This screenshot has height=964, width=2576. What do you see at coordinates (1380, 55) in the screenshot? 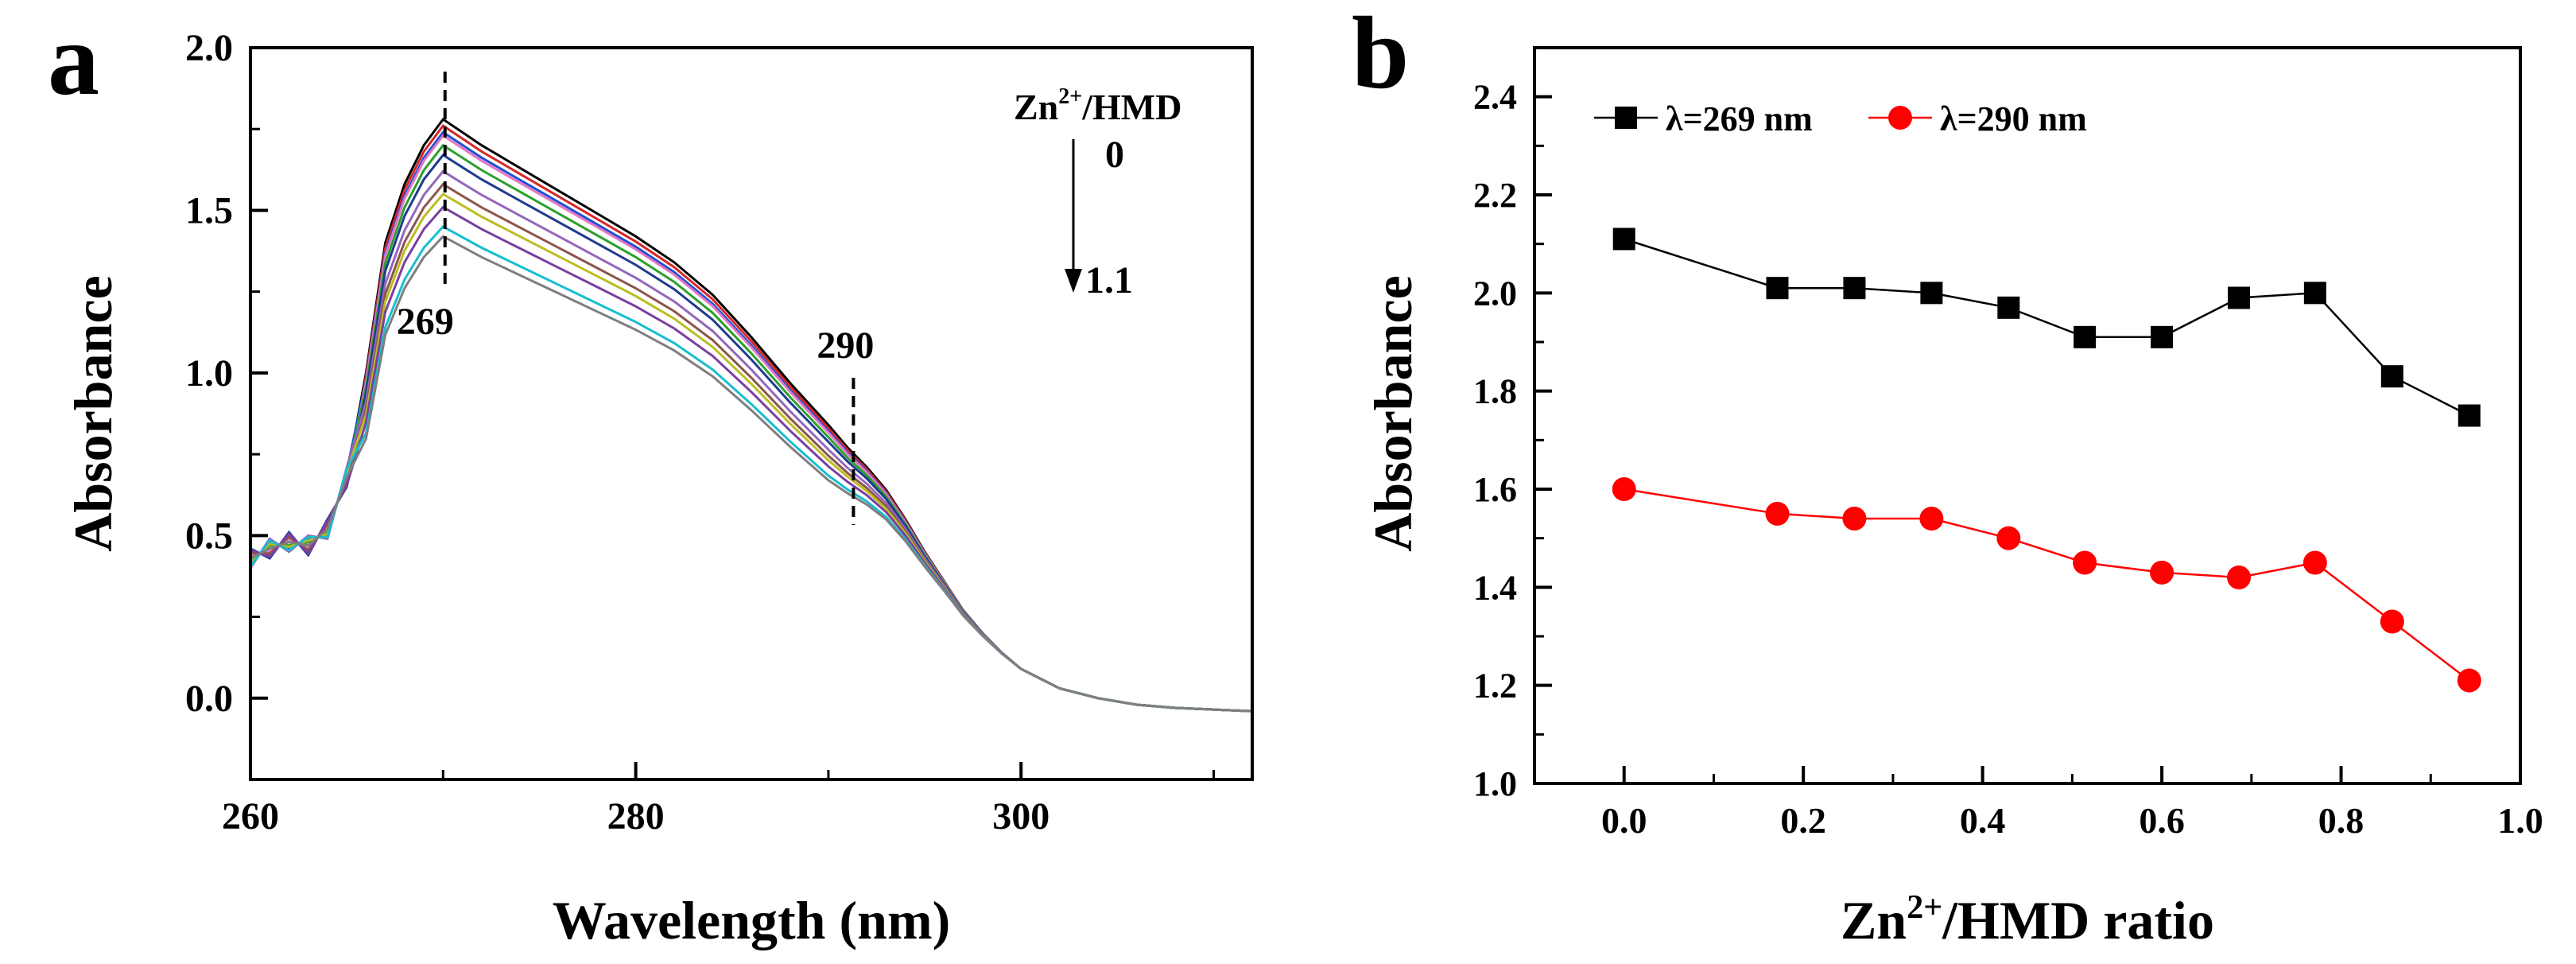
I see `panel-b-label: b` at bounding box center [1380, 55].